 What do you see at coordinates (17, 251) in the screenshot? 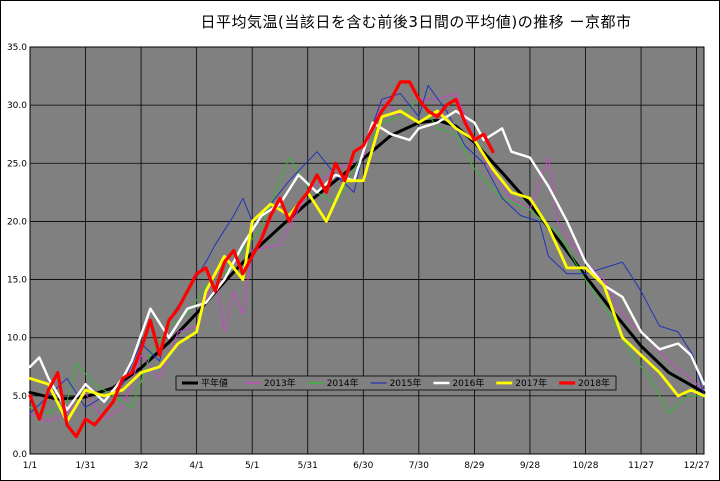
I see `y-axis-ticks: 0.0 5.0 10.0 15.0 20.0 25.0 30.0 35.0` at bounding box center [17, 251].